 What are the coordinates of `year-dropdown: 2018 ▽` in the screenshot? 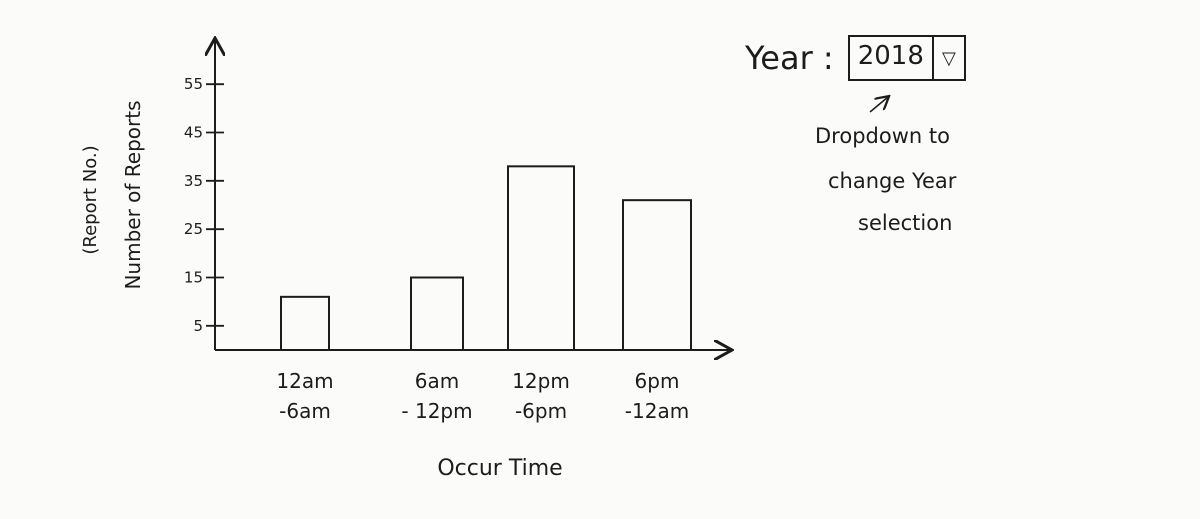 It's located at (906, 58).